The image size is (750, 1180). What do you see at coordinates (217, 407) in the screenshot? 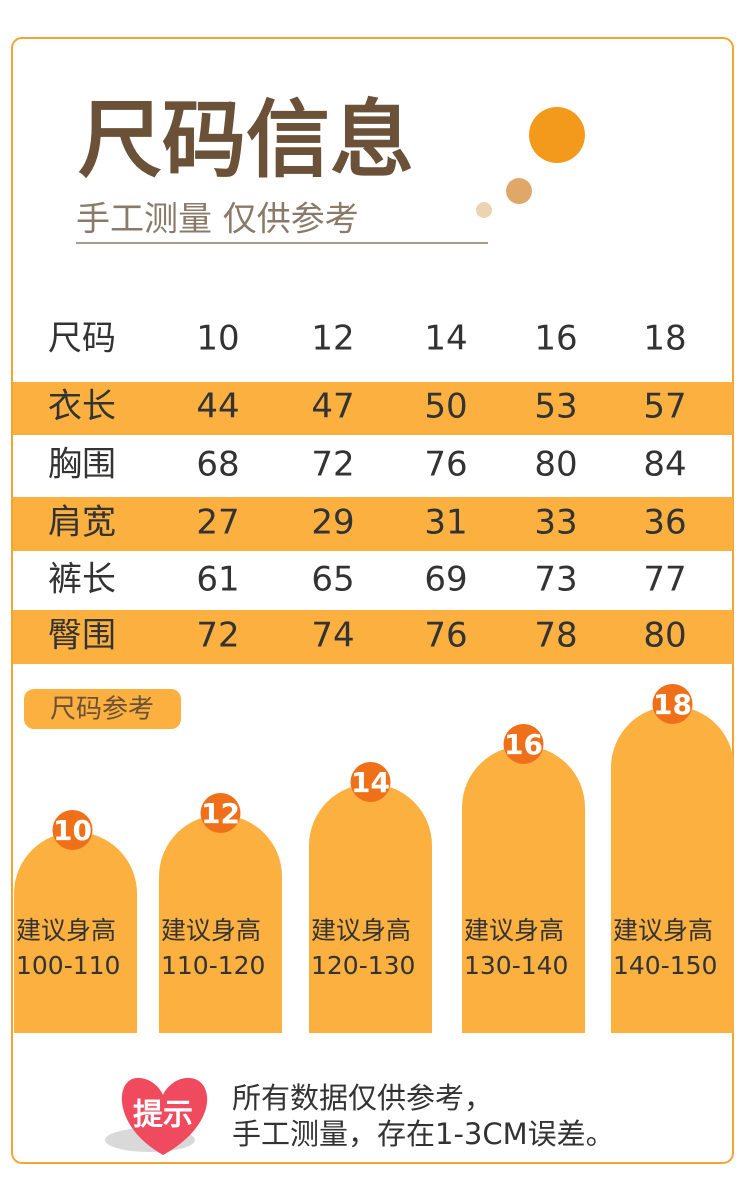
I see `cell: 44` at bounding box center [217, 407].